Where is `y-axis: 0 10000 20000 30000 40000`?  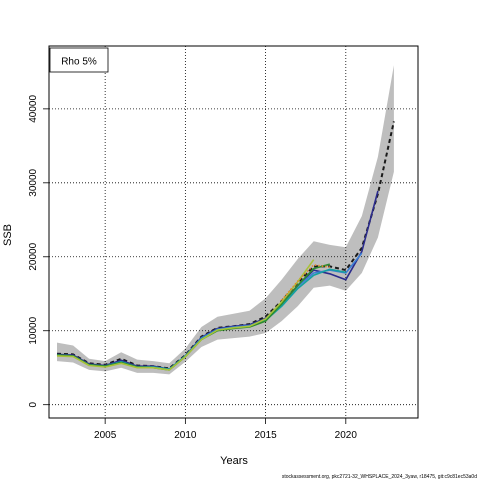
y-axis: 0 10000 20000 30000 40000 is located at coordinates (38, 251).